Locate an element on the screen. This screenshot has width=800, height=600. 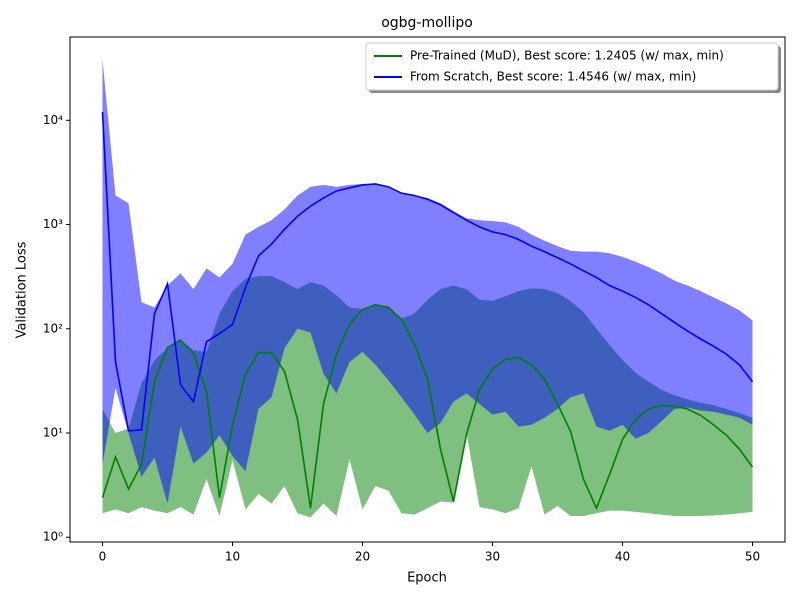
legend-box is located at coordinates (572, 66).